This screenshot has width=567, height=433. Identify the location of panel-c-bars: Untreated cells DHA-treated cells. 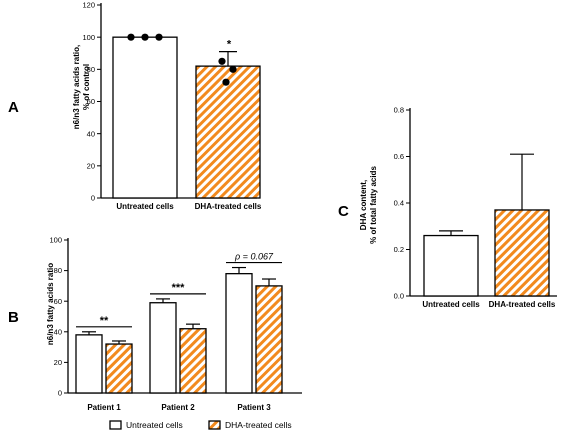
(489, 231).